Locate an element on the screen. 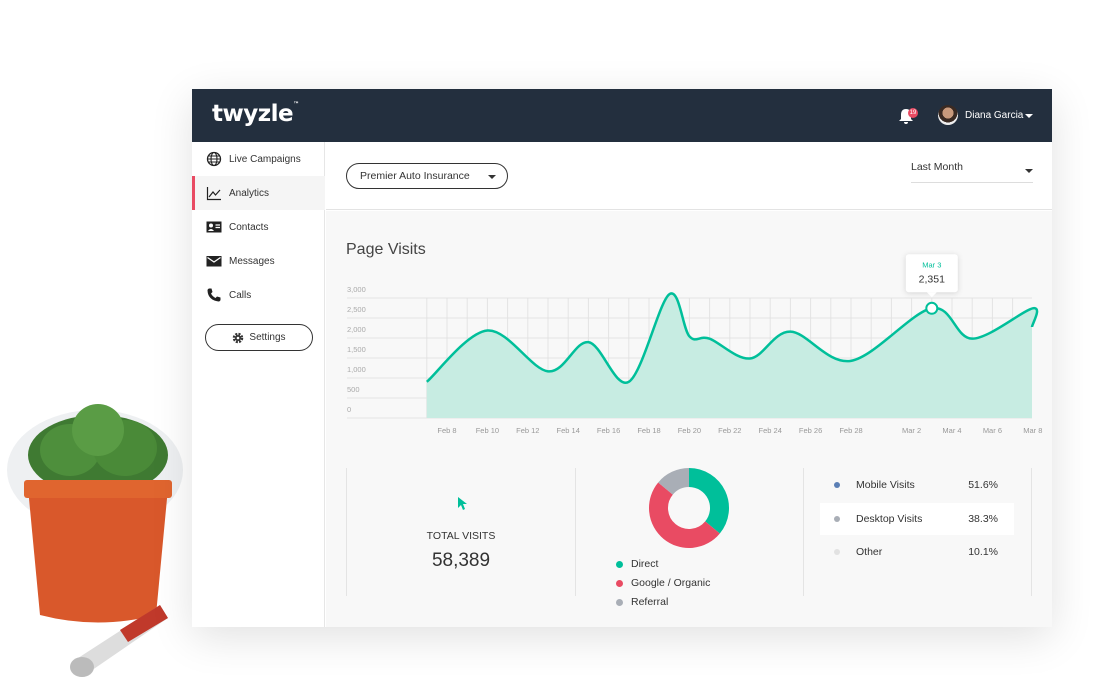 The image size is (1120, 700). toolbar: Premier Auto Insurance Last Month is located at coordinates (689, 176).